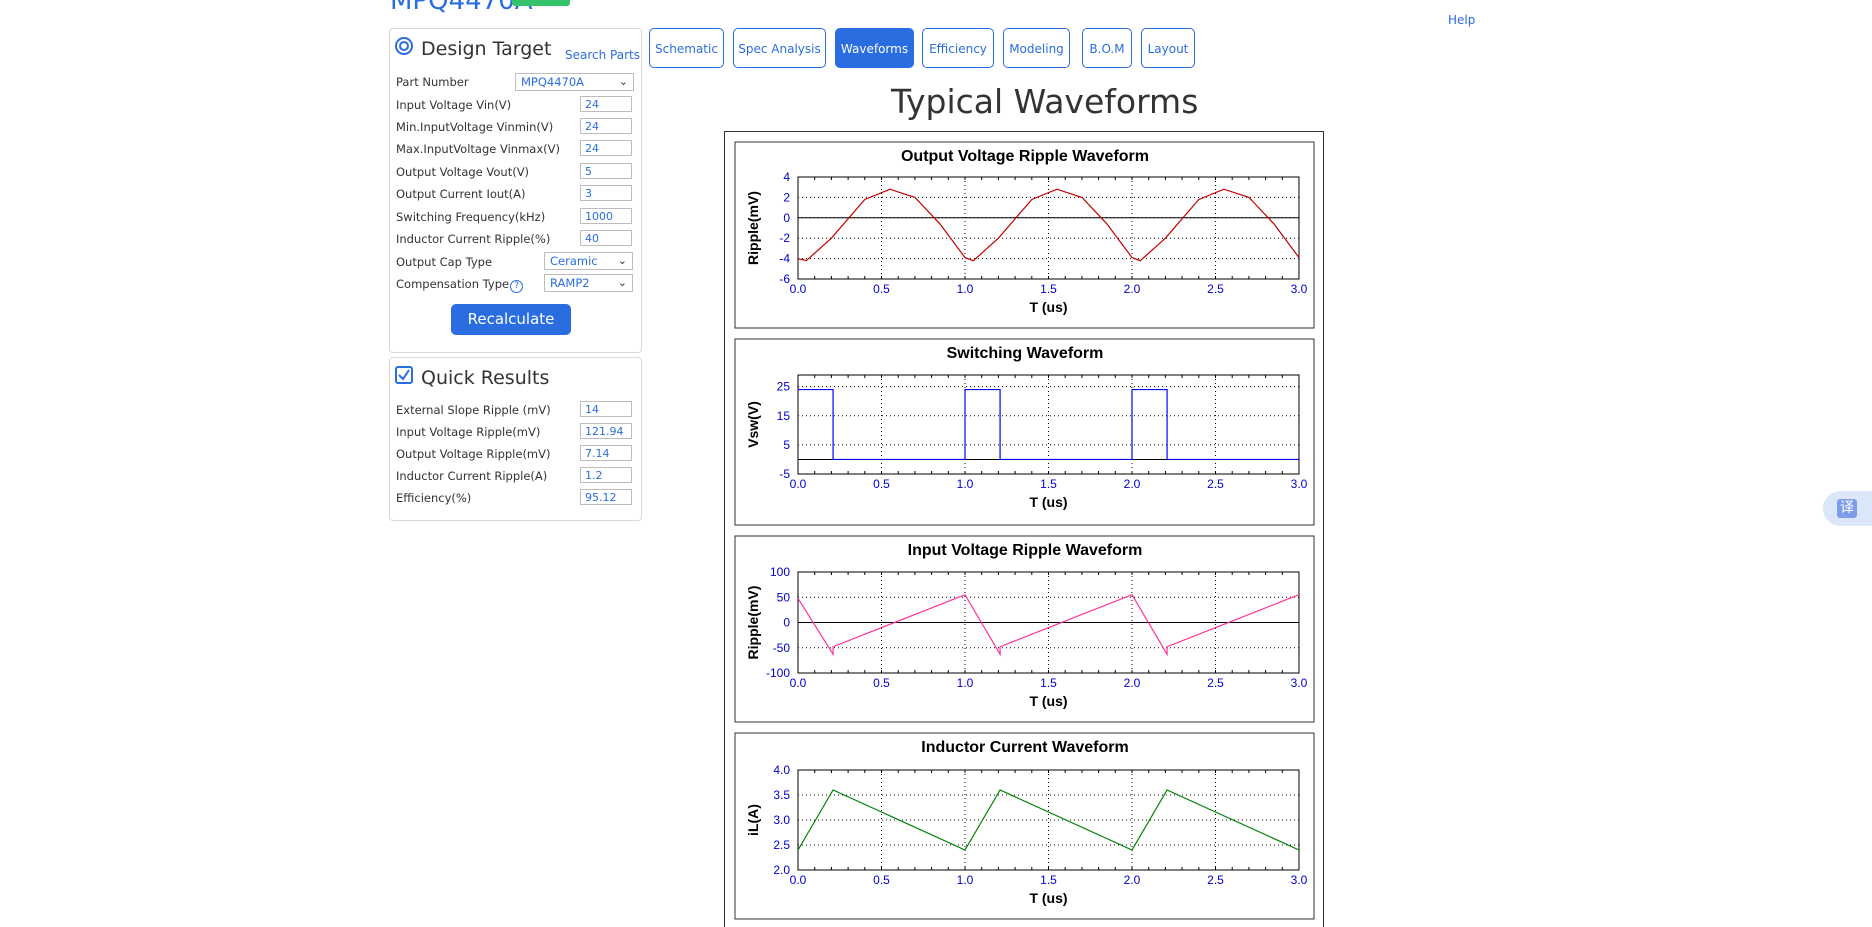 This screenshot has width=1872, height=927. Describe the element at coordinates (588, 283) in the screenshot. I see `comp-type-select: RAMP2 ⌄` at that location.